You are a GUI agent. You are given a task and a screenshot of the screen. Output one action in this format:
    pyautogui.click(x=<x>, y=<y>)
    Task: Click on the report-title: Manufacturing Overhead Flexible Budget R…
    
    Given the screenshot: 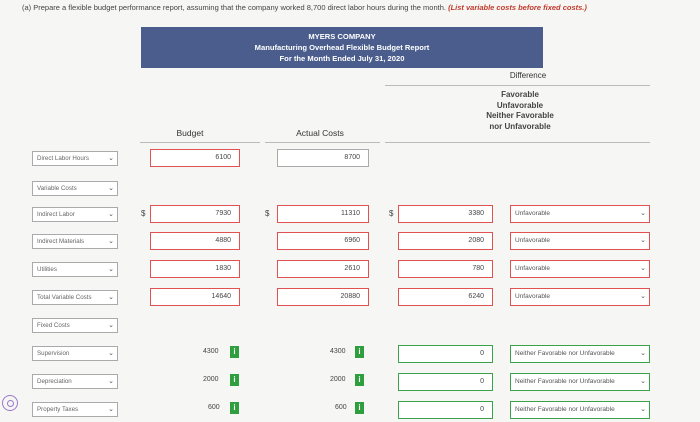 What is the action you would take?
    pyautogui.click(x=342, y=47)
    